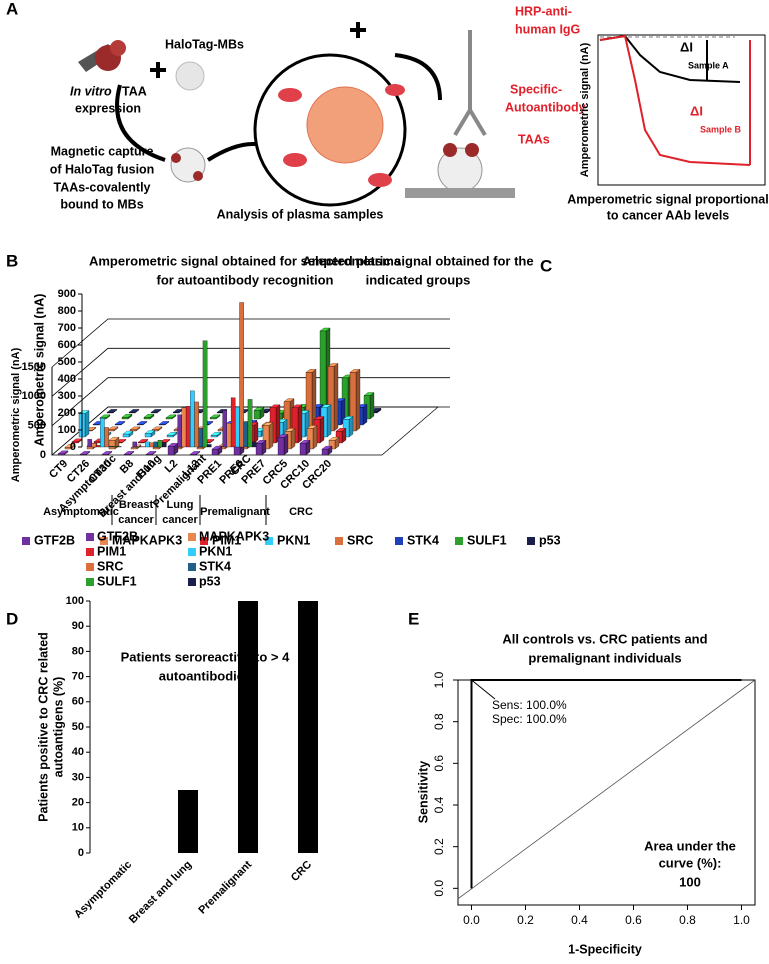  I want to click on group-label: Lung, so click(180, 505).